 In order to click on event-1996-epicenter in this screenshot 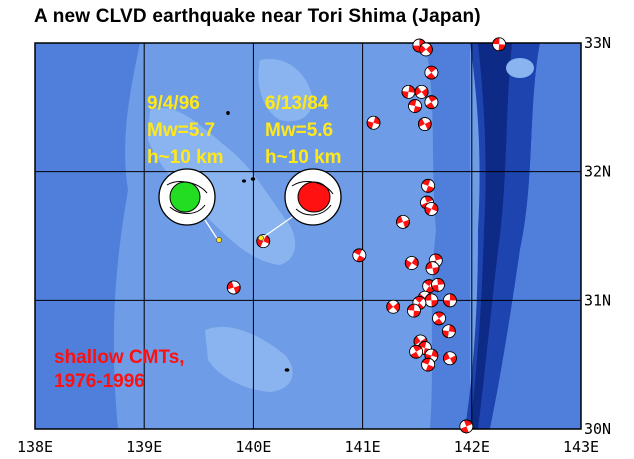, I will do `click(219, 240)`.